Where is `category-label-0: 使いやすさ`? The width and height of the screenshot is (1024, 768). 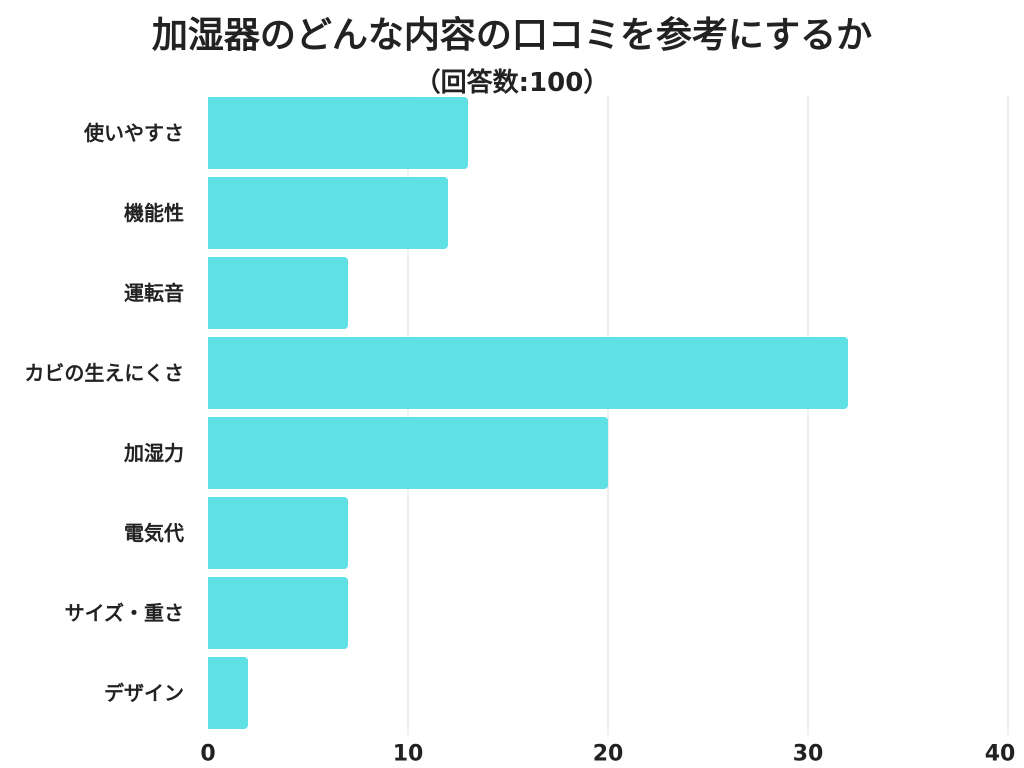
category-label-0: 使いやすさ is located at coordinates (133, 133).